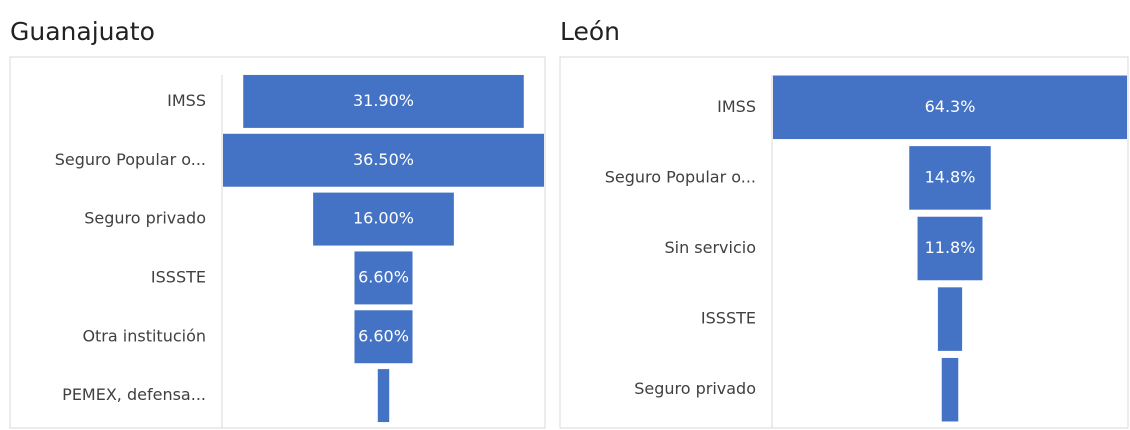 The height and width of the screenshot is (430, 1130). I want to click on category-label: Otra institución, so click(144, 335).